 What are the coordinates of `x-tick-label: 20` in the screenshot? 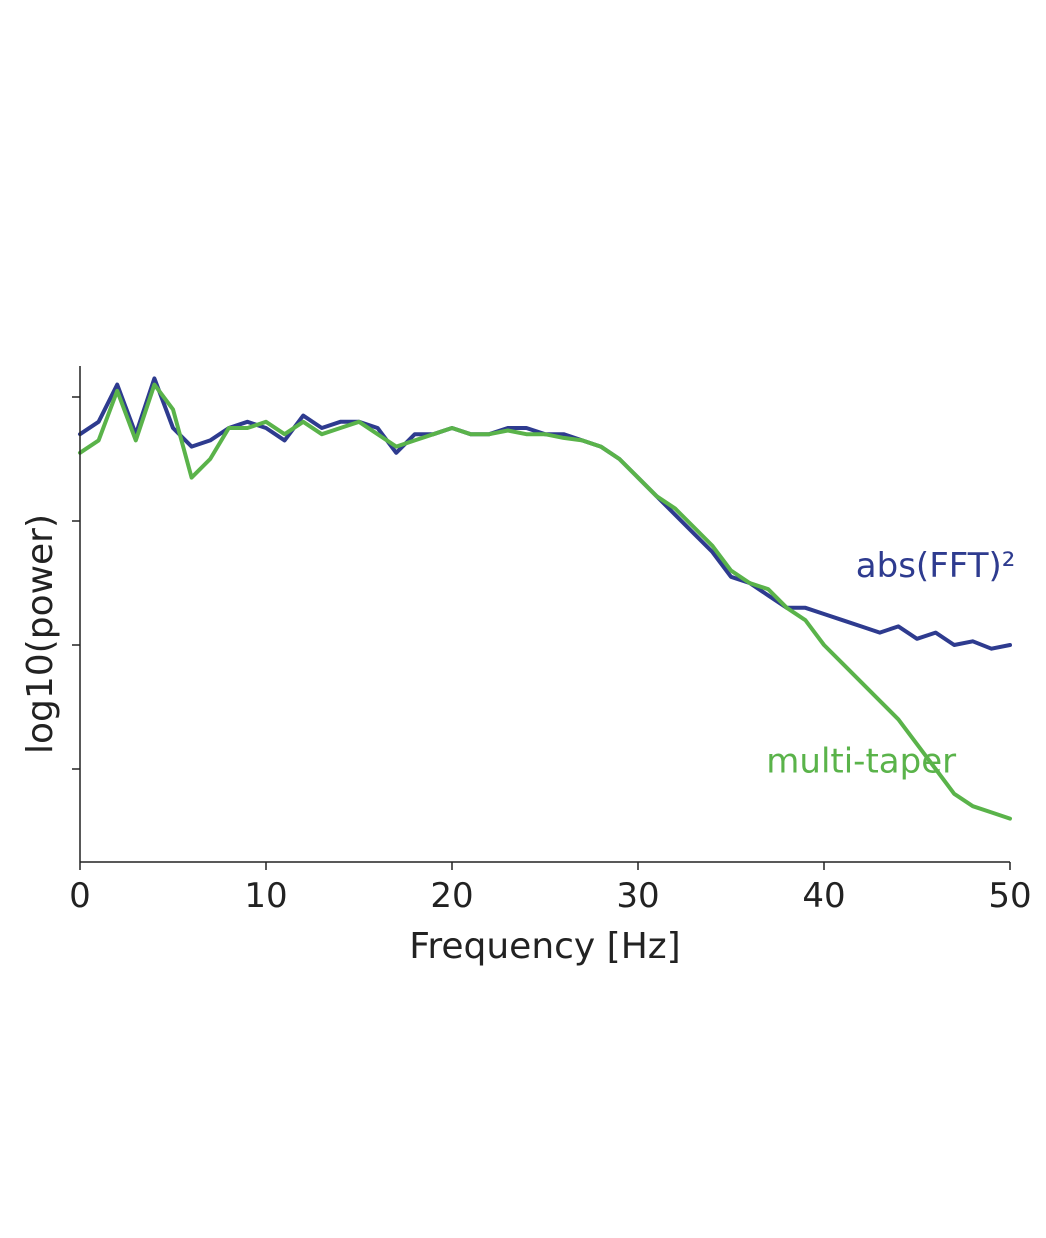 It's located at (451, 896).